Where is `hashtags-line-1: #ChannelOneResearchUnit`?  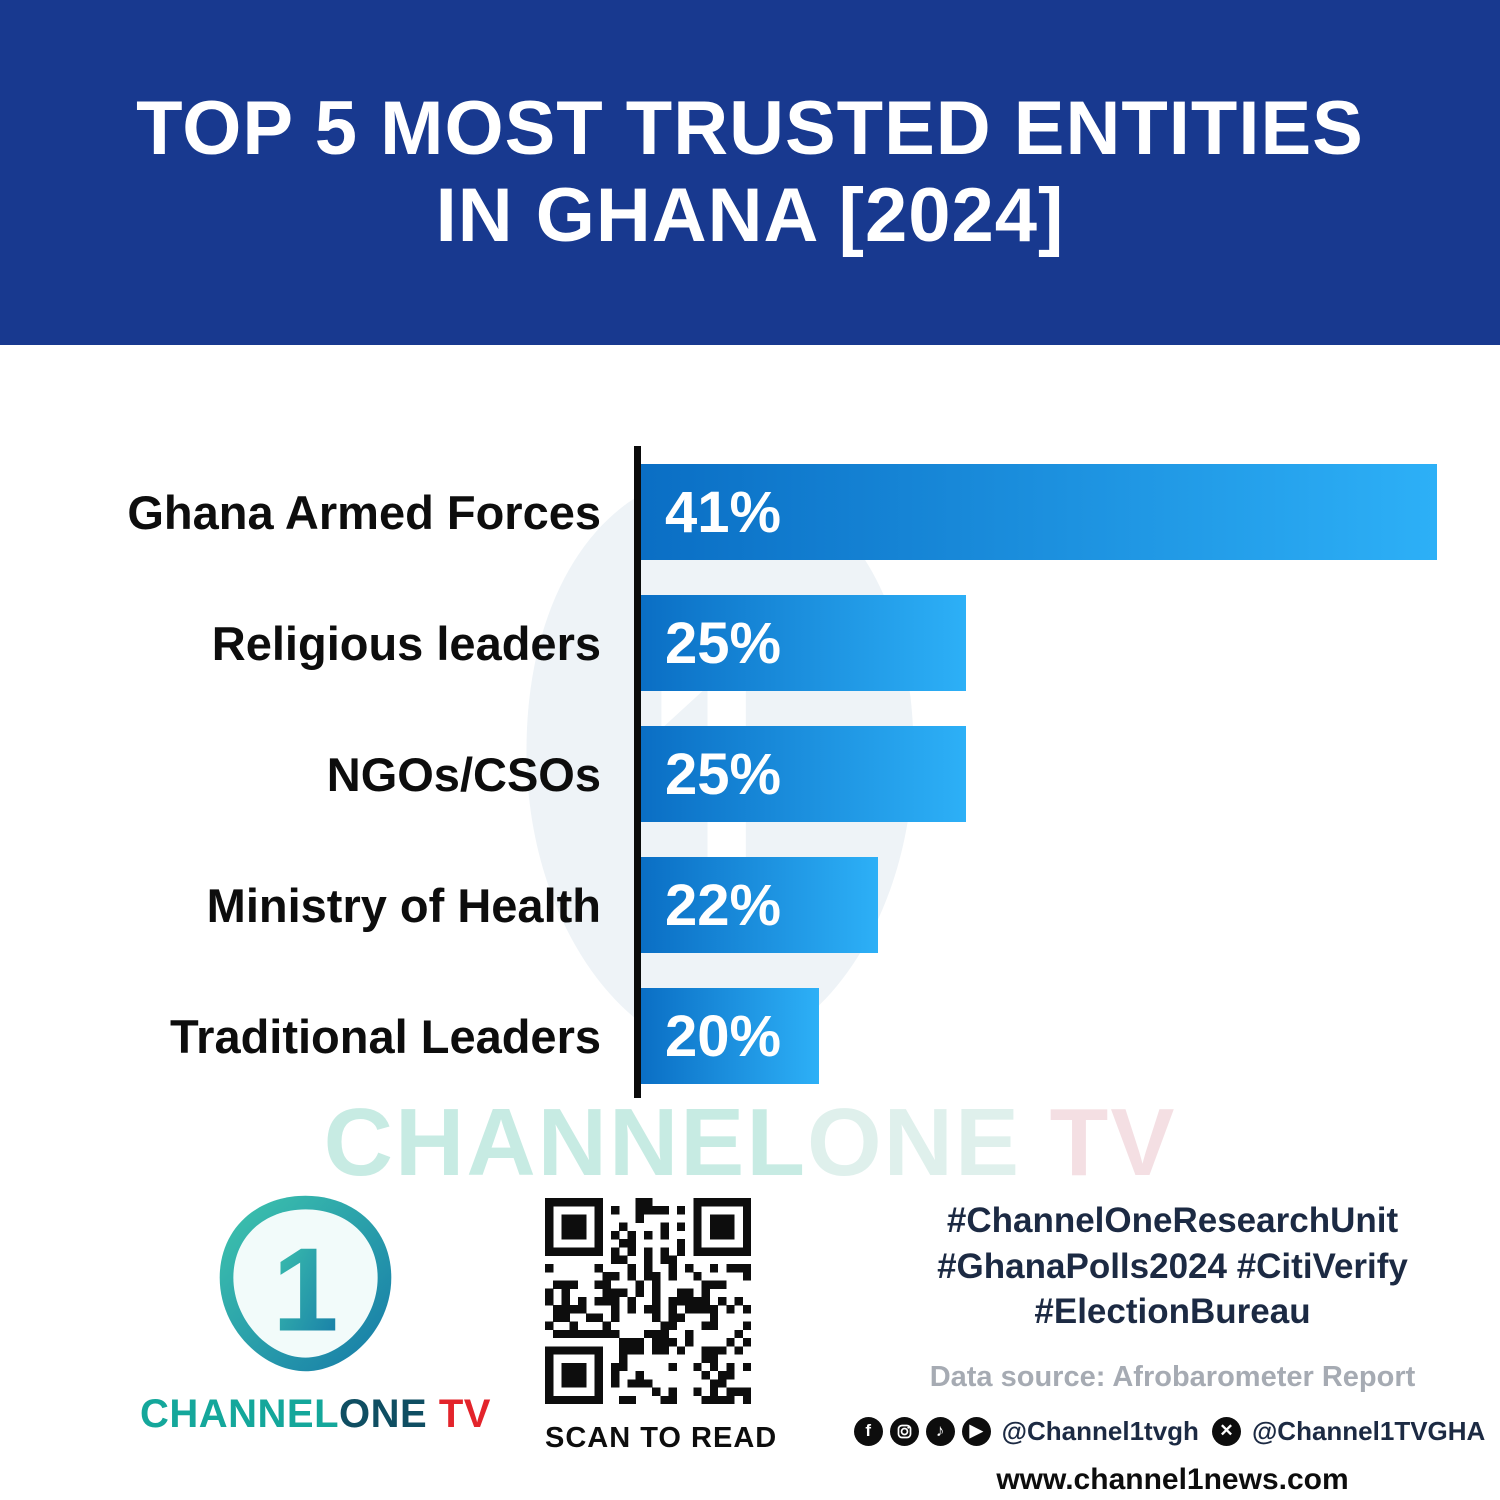 hashtags-line-1: #ChannelOneResearchUnit is located at coordinates (1172, 1220).